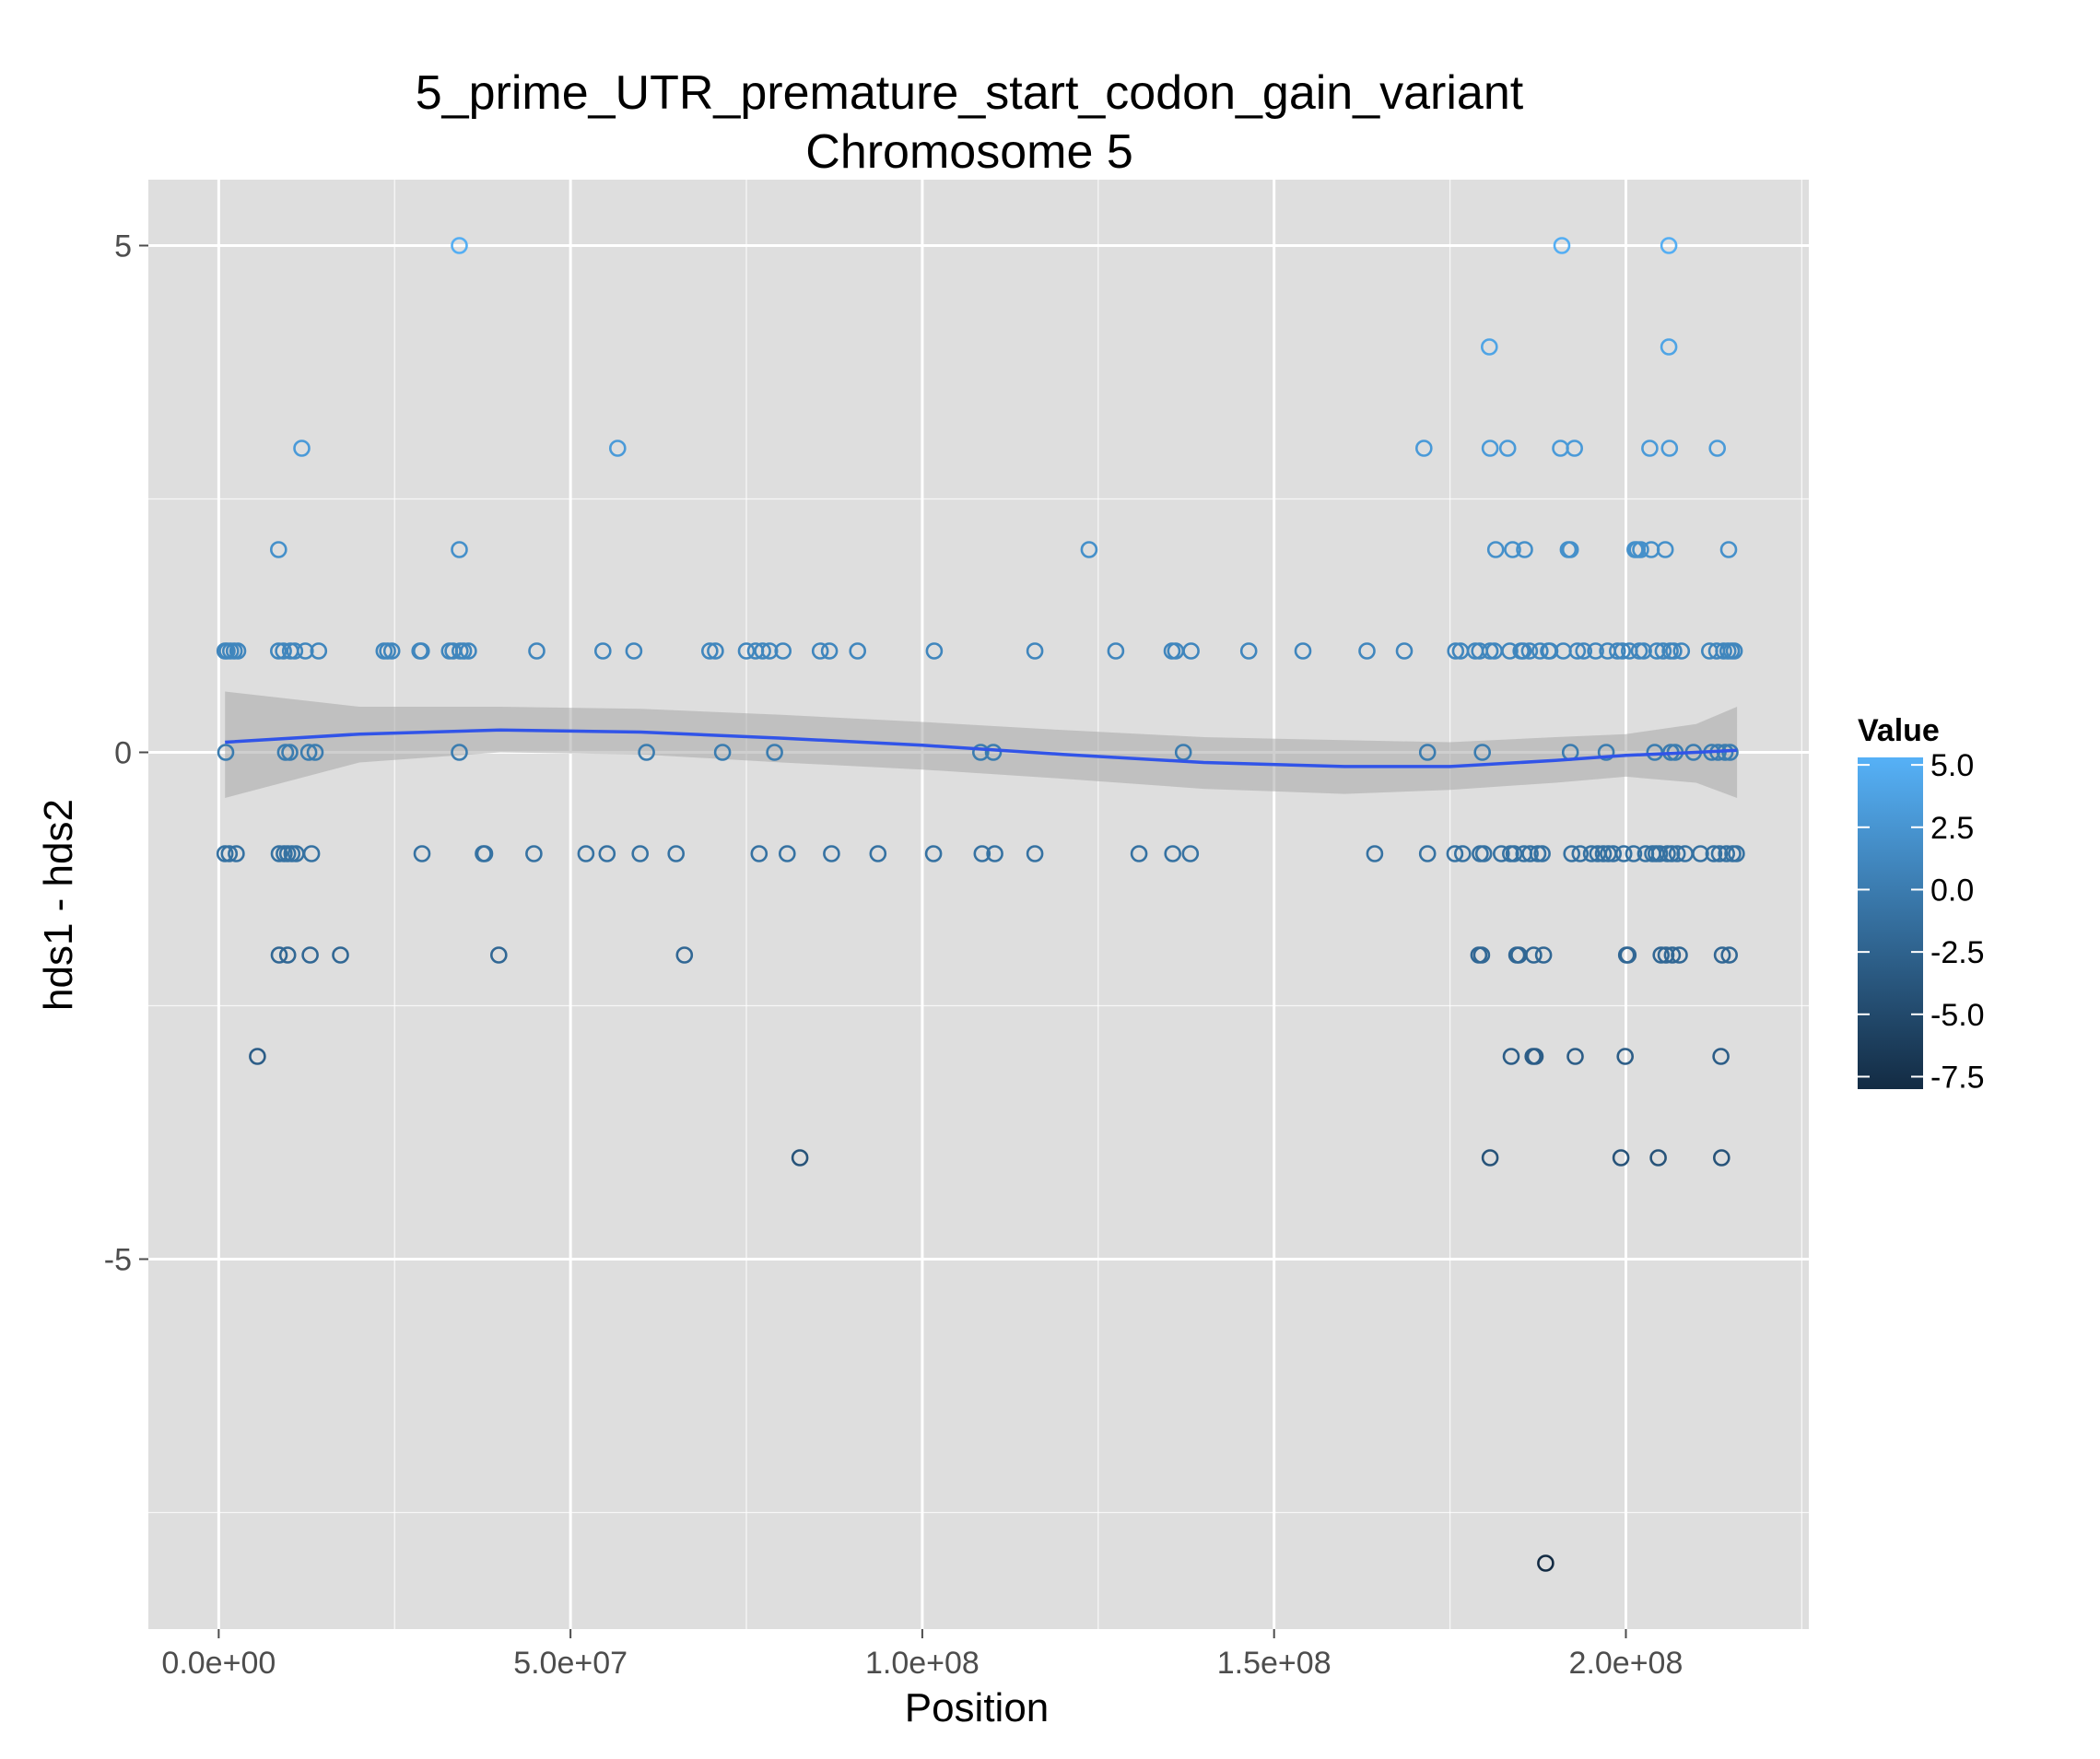 This screenshot has width=2100, height=1759. I want to click on x-tick-label: 0.0e+00, so click(218, 1663).